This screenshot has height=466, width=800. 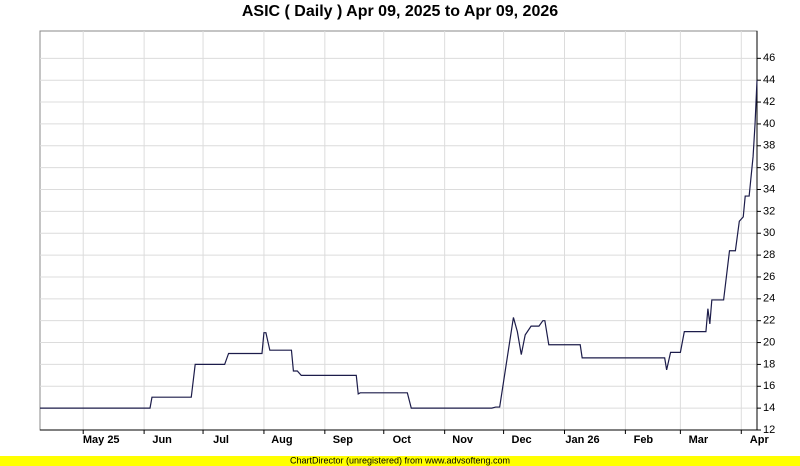 What do you see at coordinates (522, 440) in the screenshot?
I see `x-tick-label: Dec` at bounding box center [522, 440].